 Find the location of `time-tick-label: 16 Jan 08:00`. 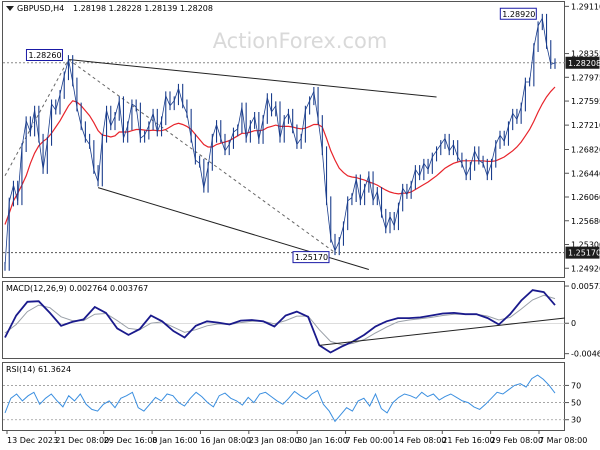

time-tick-label: 16 Jan 08:00 is located at coordinates (225, 440).